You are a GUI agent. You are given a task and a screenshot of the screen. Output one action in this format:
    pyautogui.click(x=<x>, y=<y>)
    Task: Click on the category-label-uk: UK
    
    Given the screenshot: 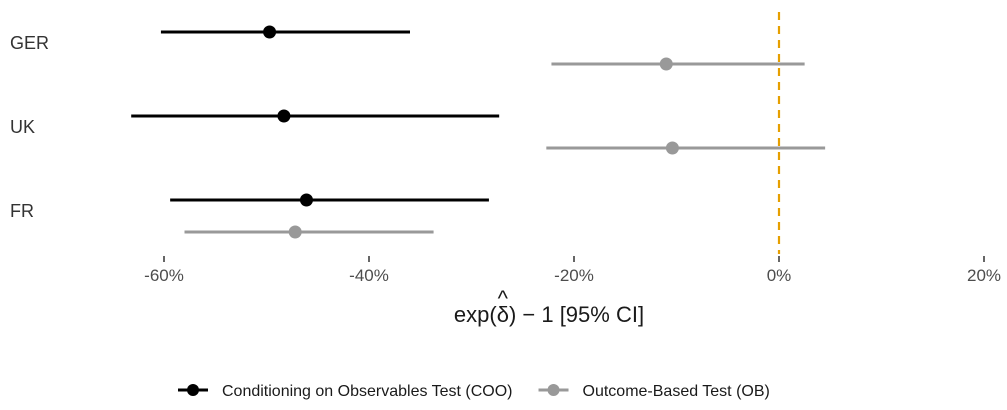 What is the action you would take?
    pyautogui.click(x=22, y=127)
    